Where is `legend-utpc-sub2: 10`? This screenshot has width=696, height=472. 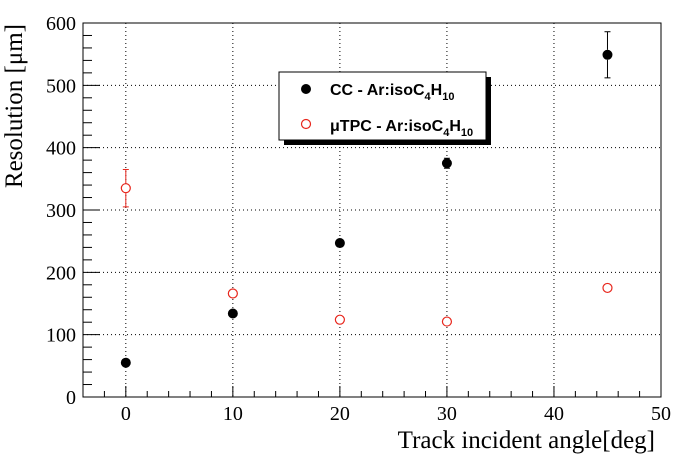
legend-utpc-sub2: 10 is located at coordinates (467, 133).